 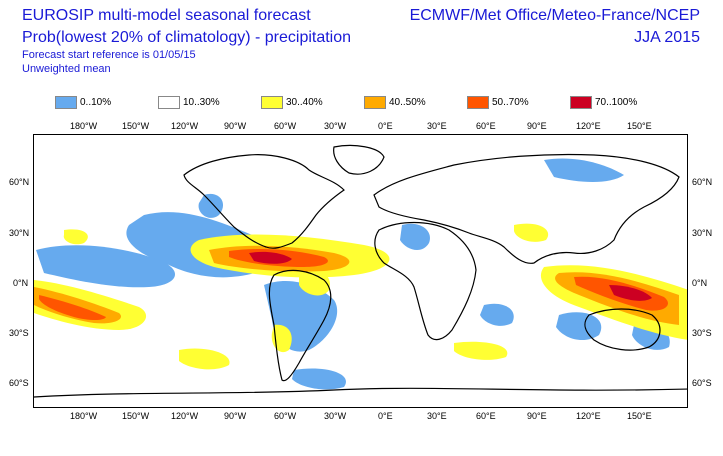 I want to click on coastline-greenland, so click(x=359, y=159).